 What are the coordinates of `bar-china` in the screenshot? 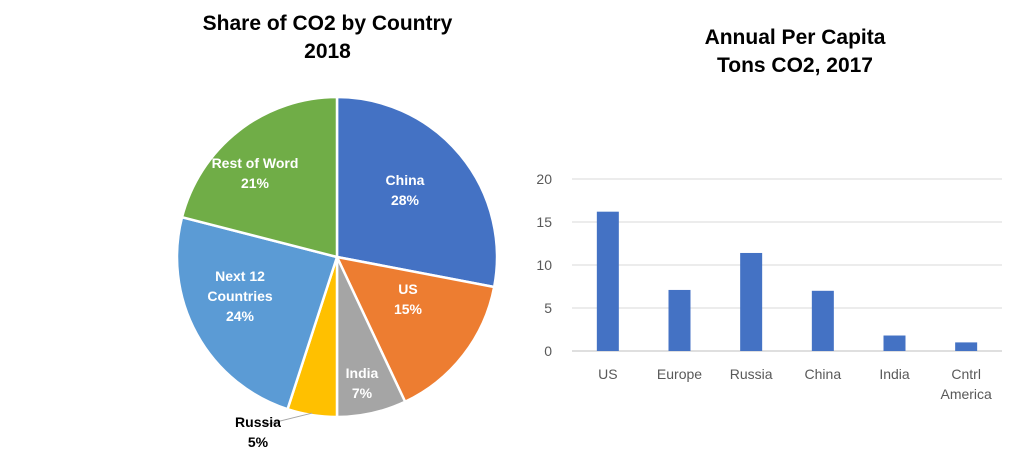 It's located at (822, 320).